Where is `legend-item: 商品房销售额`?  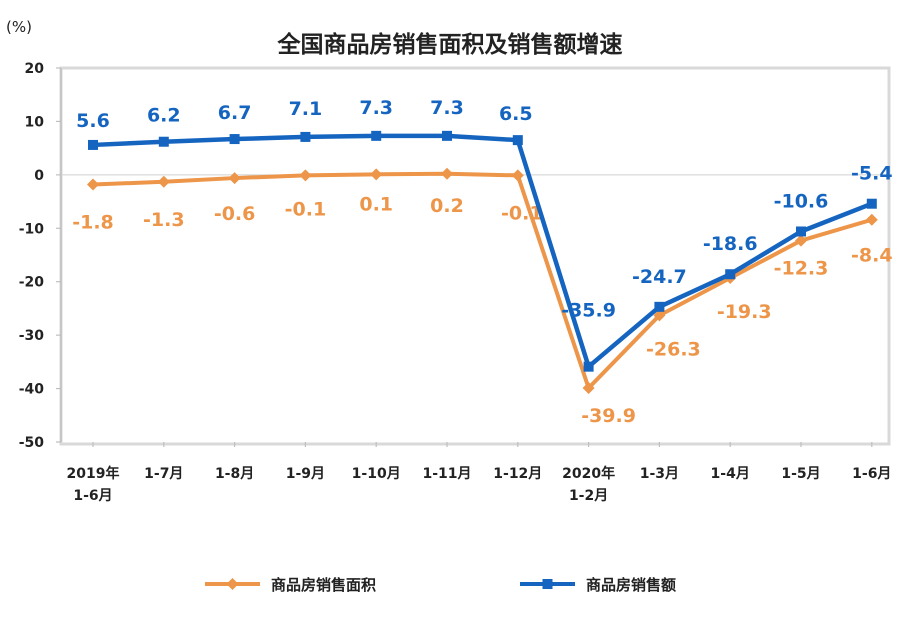 legend-item: 商品房销售额 is located at coordinates (598, 585).